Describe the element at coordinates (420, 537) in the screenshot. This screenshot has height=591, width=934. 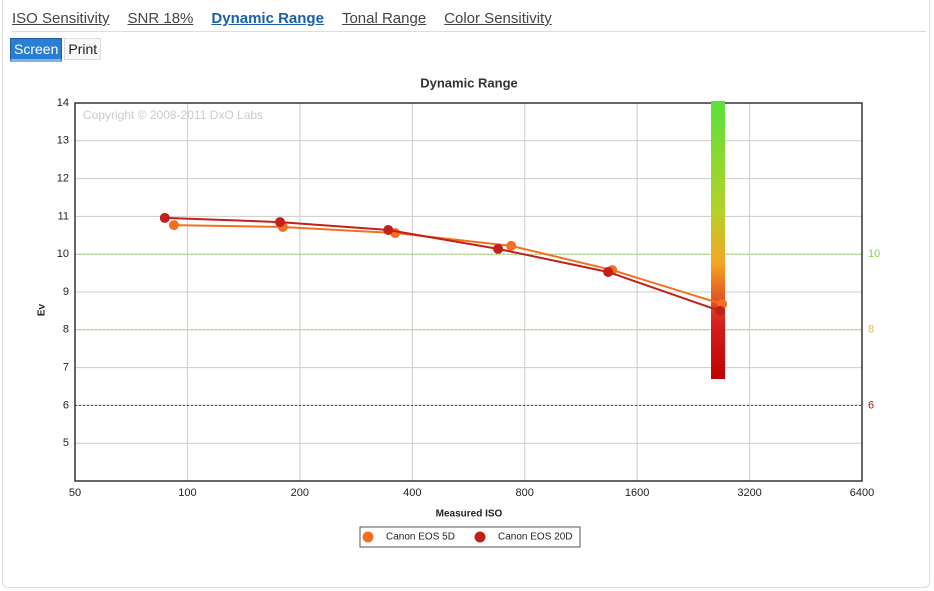
I see `legend-label: Canon EOS 5D` at that location.